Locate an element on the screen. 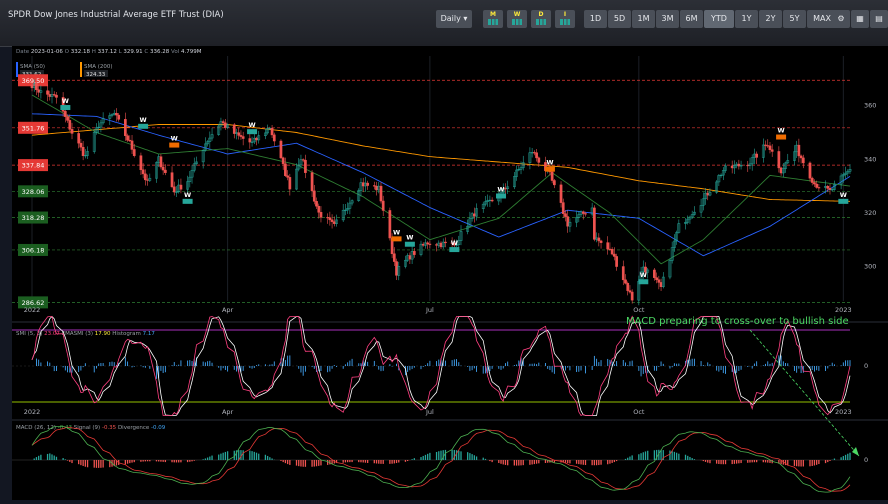 The image size is (888, 504). indicator-header-part: -0.35 is located at coordinates (110, 428).